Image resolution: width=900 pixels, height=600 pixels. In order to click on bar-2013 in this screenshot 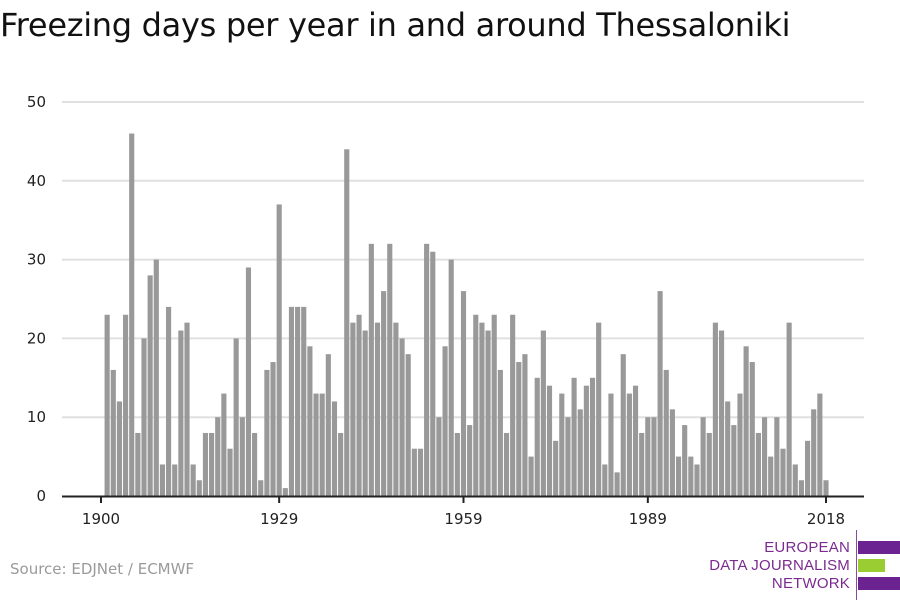, I will do `click(795, 480)`.